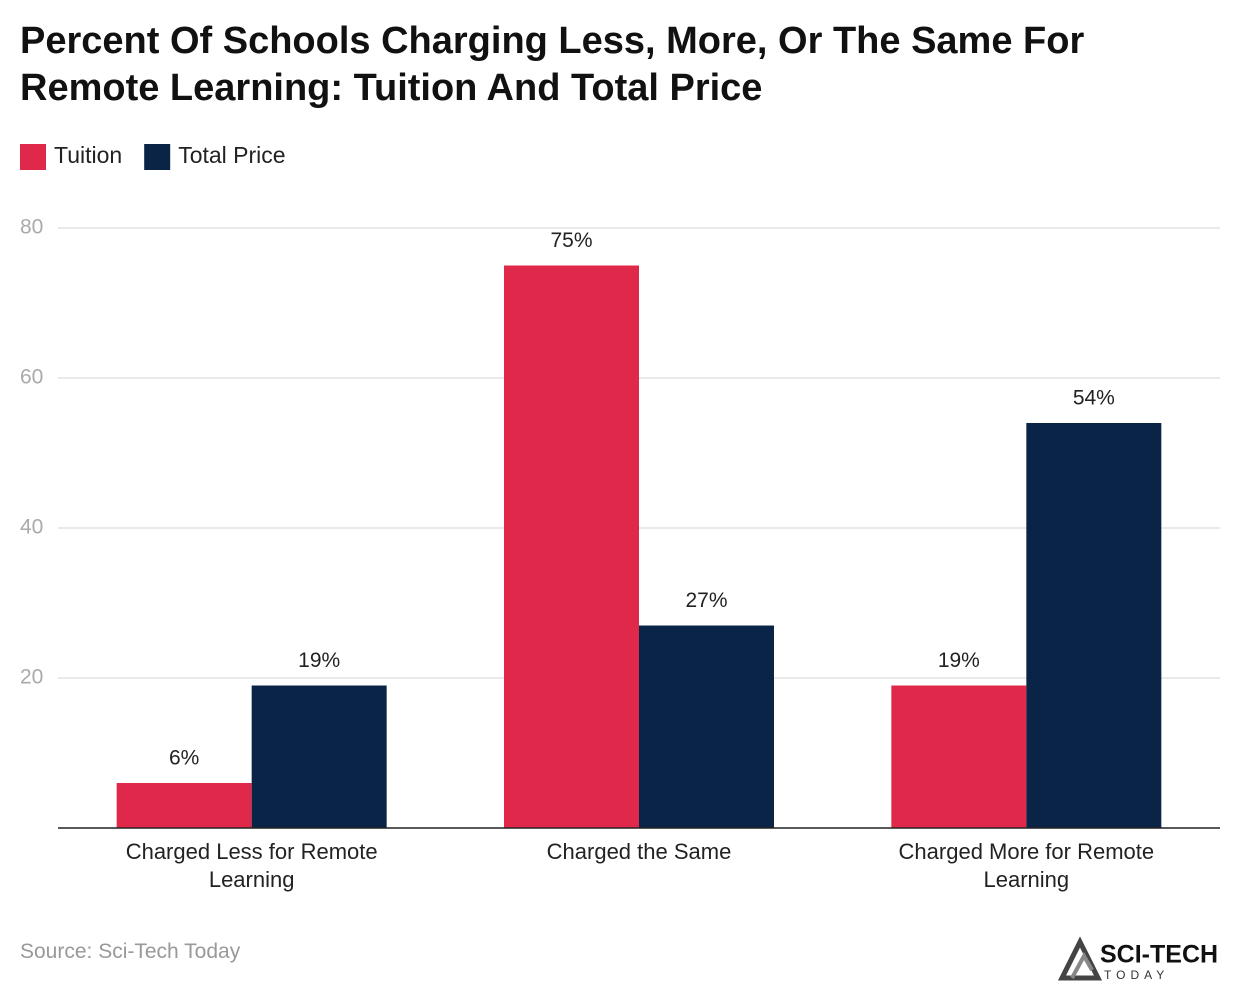 This screenshot has width=1240, height=988. What do you see at coordinates (184, 758) in the screenshot?
I see `value-label: 6%` at bounding box center [184, 758].